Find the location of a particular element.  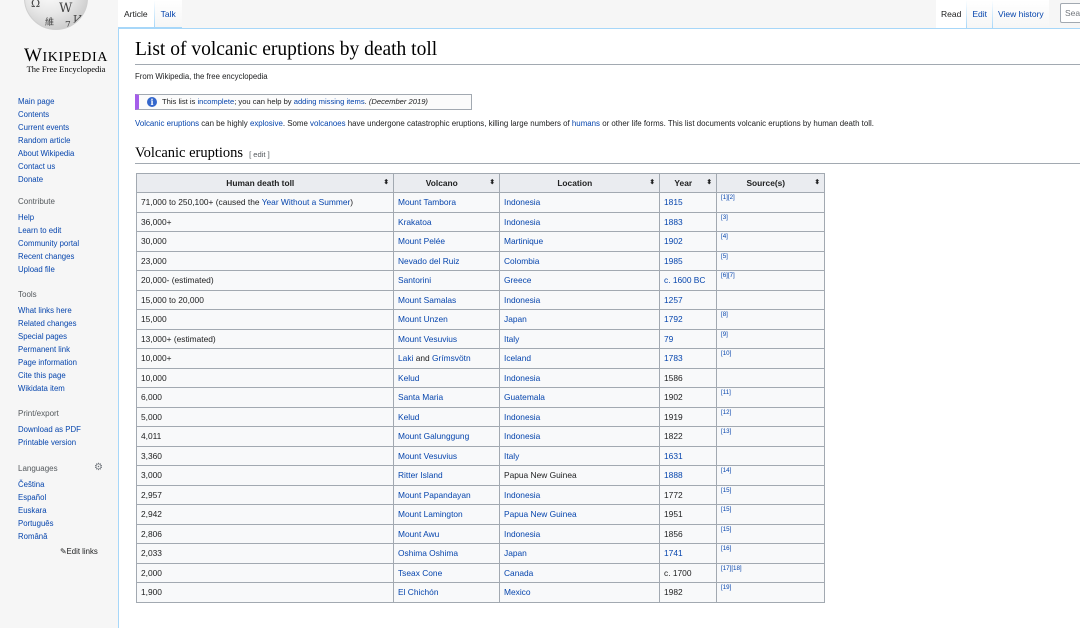

language-link: Português is located at coordinates (36, 523).